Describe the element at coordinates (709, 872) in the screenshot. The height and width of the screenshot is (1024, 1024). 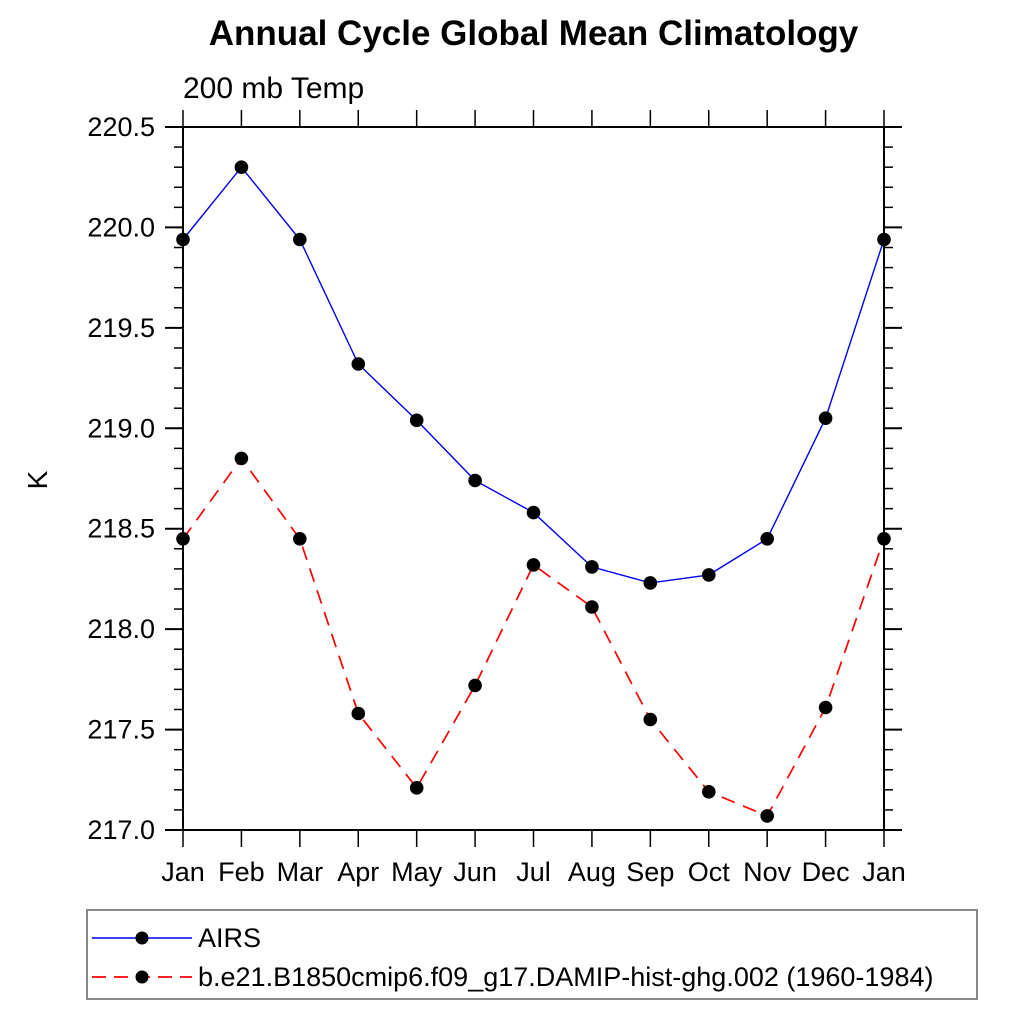
I see `month-label: Oct` at that location.